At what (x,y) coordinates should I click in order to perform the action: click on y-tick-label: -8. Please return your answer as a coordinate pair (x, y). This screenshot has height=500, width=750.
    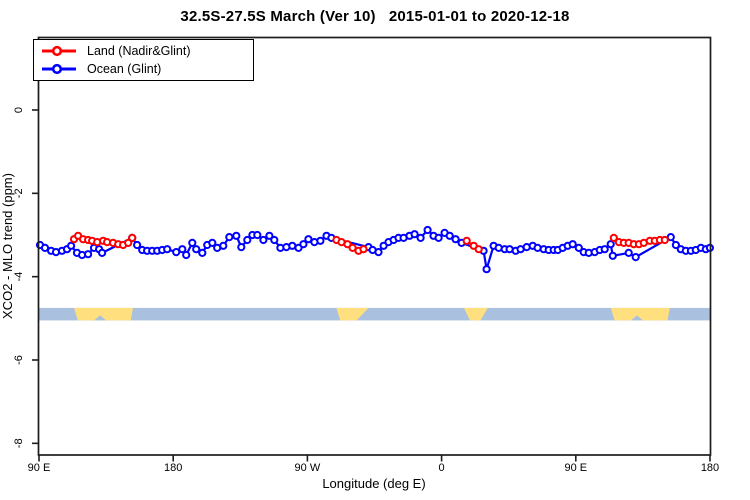
    Looking at the image, I should click on (19, 443).